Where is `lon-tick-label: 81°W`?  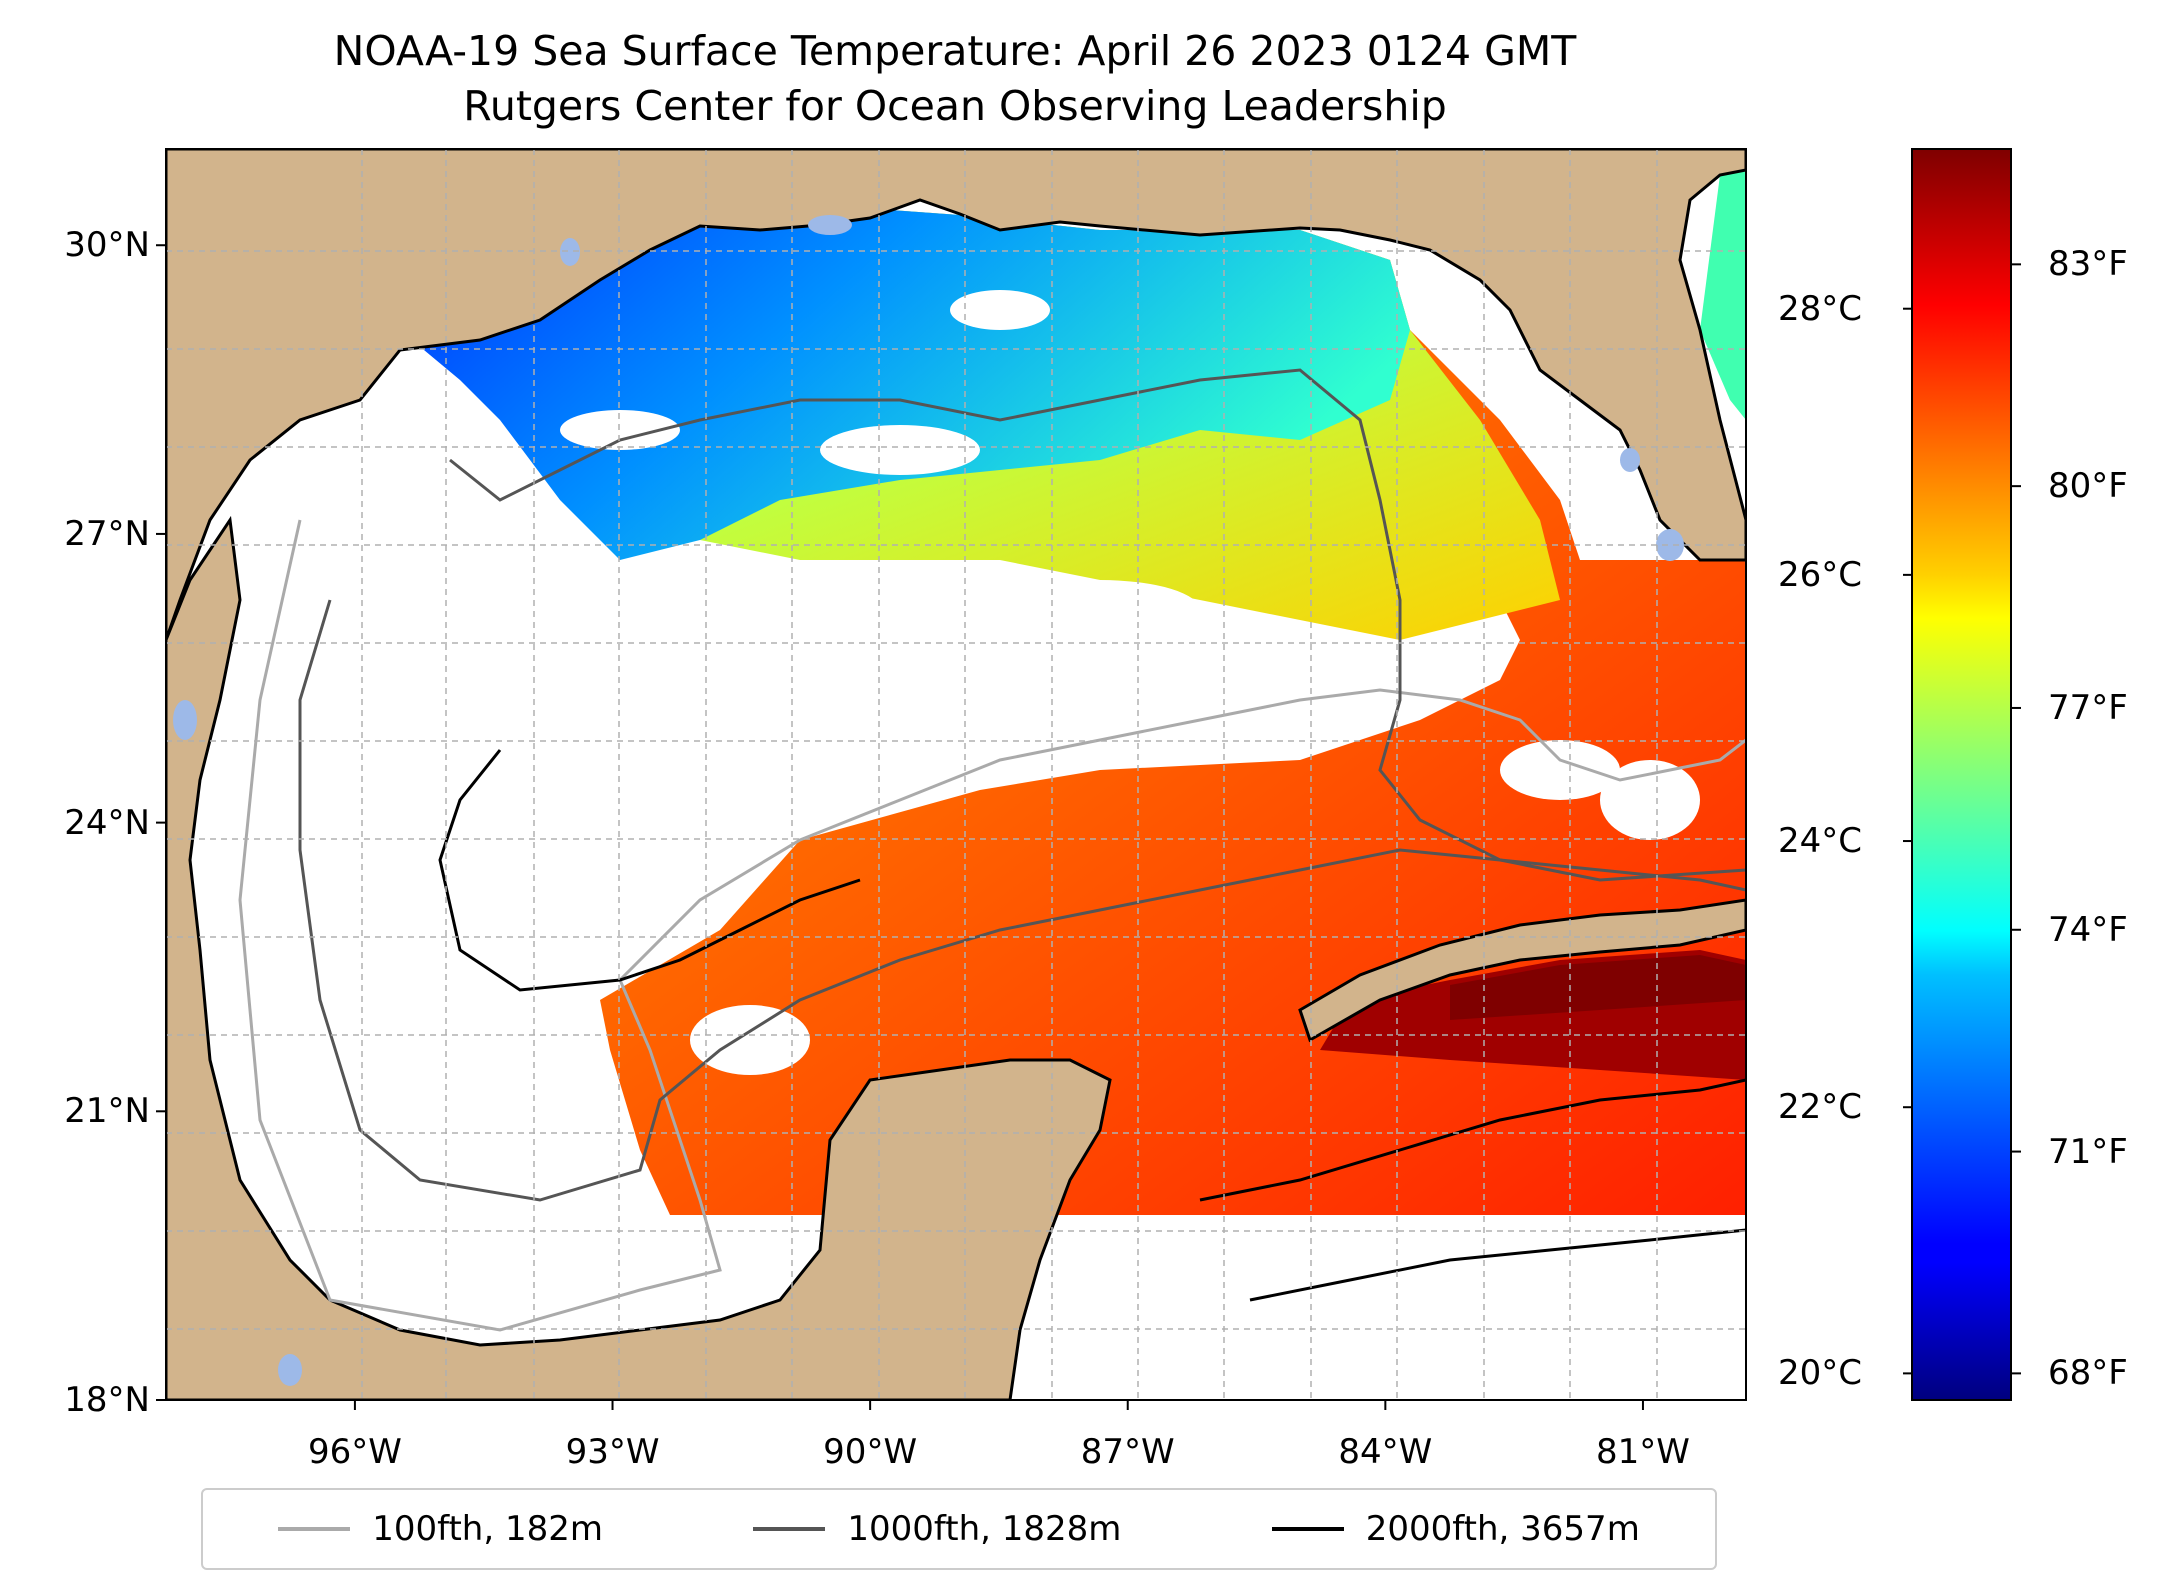 lon-tick-label: 81°W is located at coordinates (1643, 1452).